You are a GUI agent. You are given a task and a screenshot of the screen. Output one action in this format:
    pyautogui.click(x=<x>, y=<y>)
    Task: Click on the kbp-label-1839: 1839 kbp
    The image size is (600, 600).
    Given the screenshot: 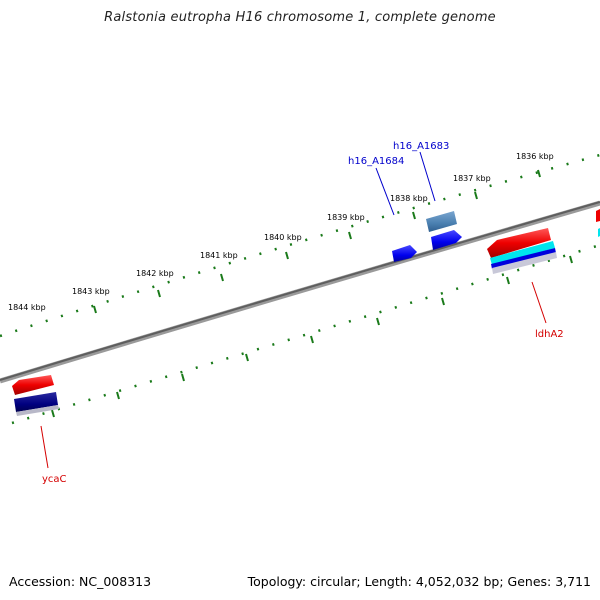 What is the action you would take?
    pyautogui.click(x=346, y=217)
    